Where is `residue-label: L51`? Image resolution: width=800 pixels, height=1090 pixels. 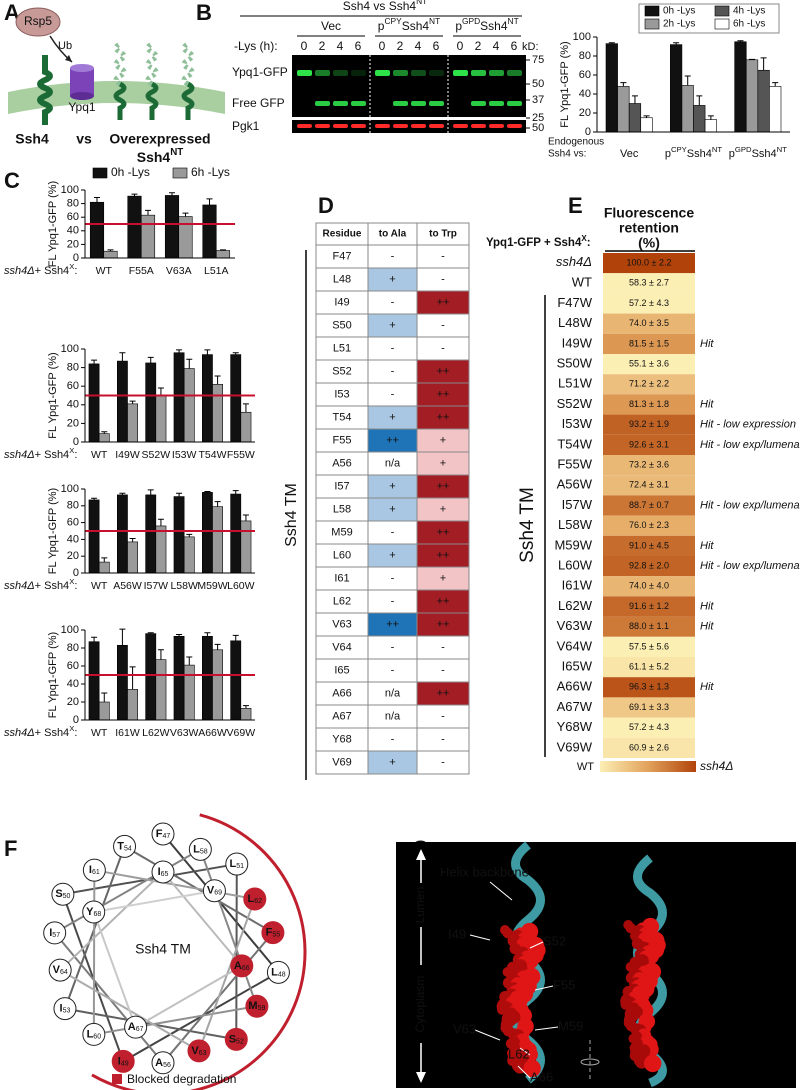 residue-label: L51 is located at coordinates (237, 864).